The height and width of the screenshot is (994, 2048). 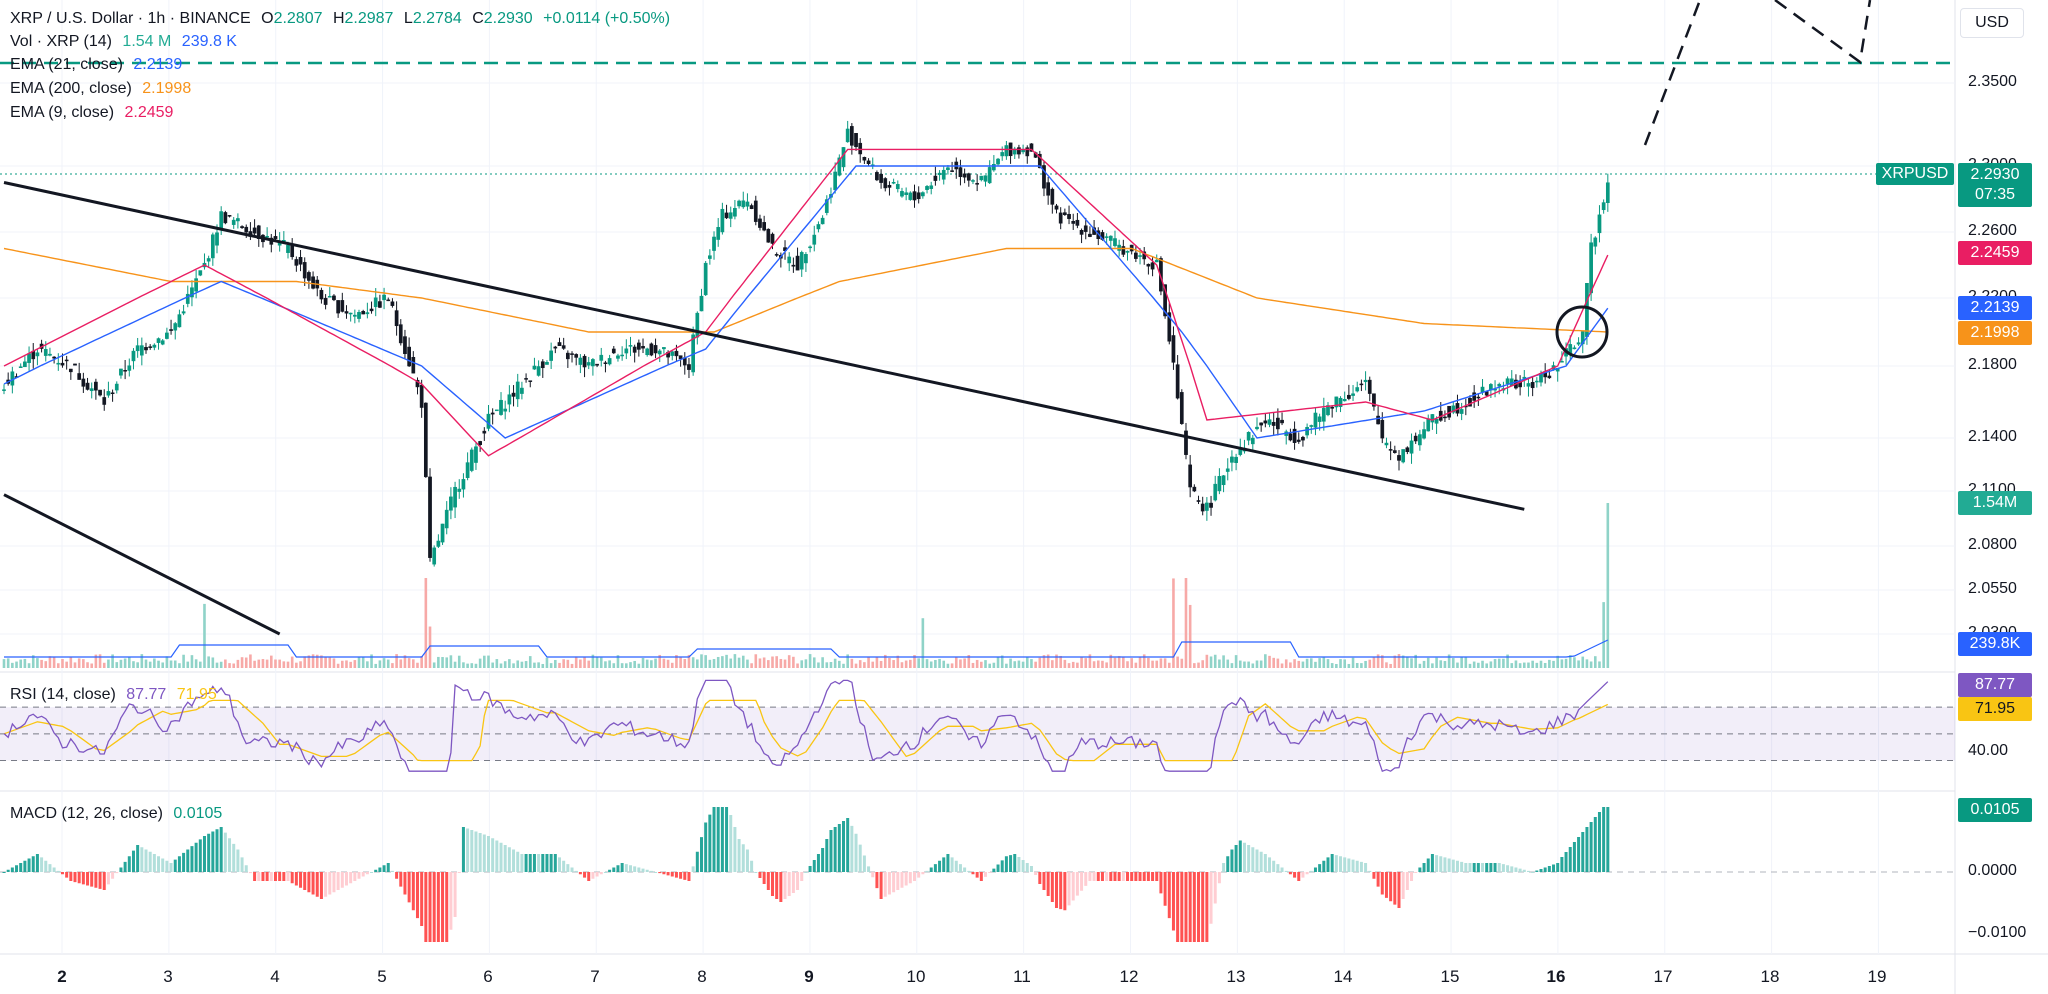 What do you see at coordinates (99, 65) in the screenshot?
I see `ema21-legend: EMA (21, close) 2.2139` at bounding box center [99, 65].